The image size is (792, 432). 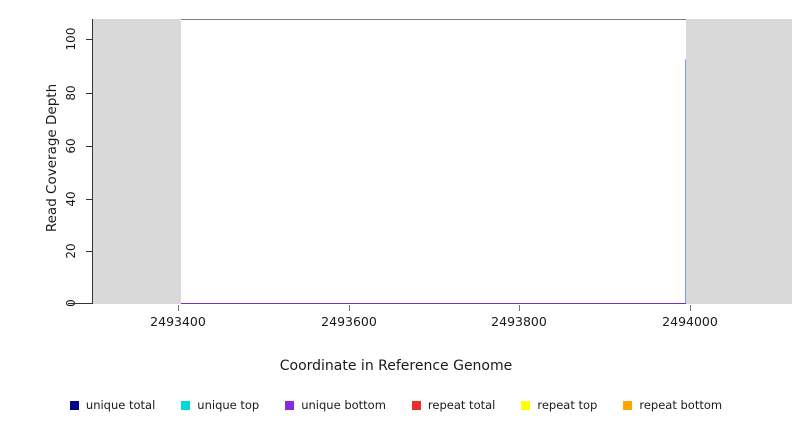 What do you see at coordinates (228, 405) in the screenshot?
I see `legend-label: unique top` at bounding box center [228, 405].